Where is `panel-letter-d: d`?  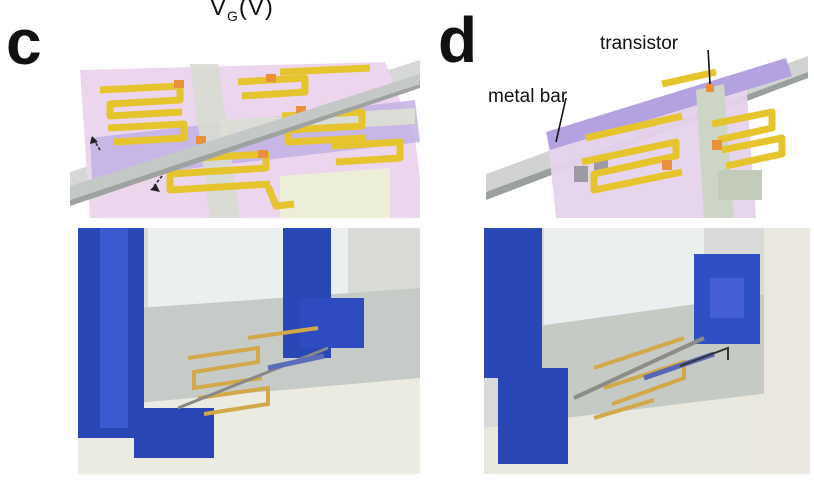
panel-letter-d: d is located at coordinates (458, 40).